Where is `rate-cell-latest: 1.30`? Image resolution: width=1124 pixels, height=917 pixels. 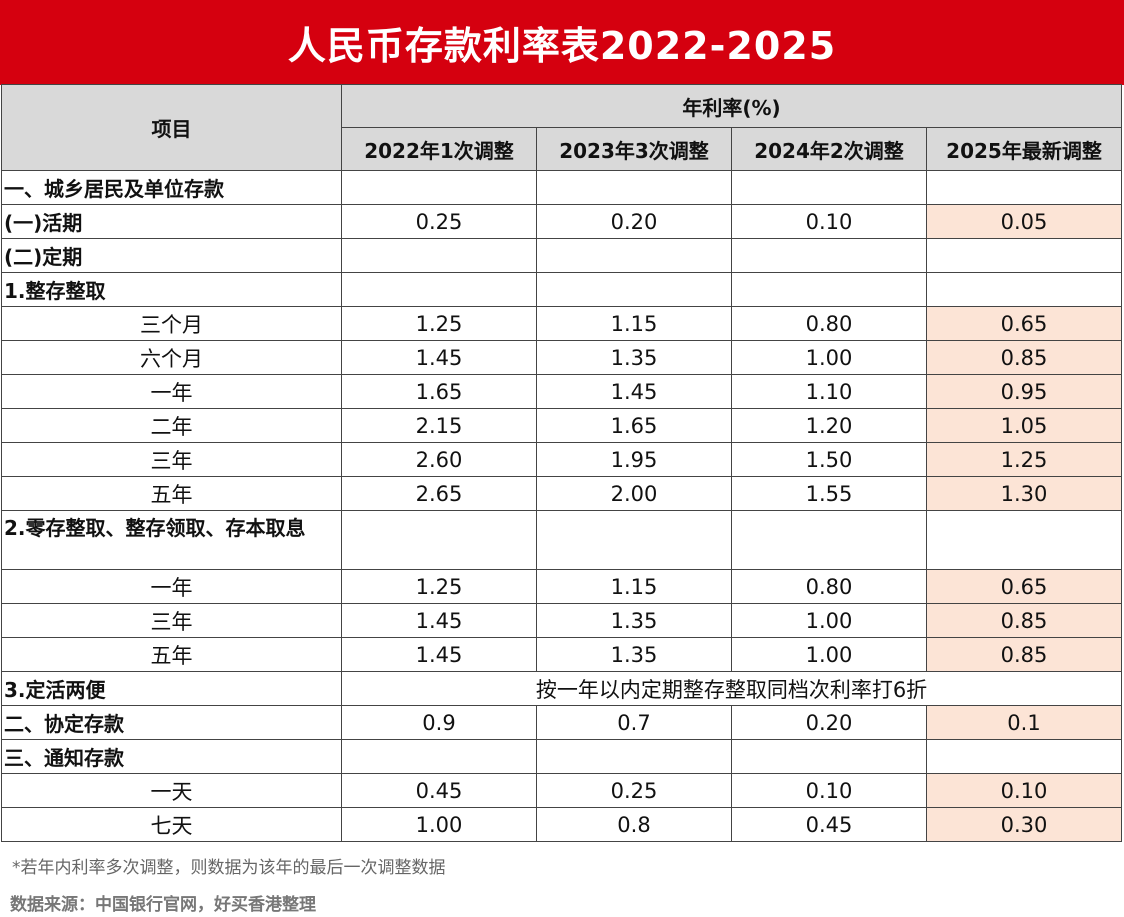
rate-cell-latest: 1.30 is located at coordinates (1024, 493).